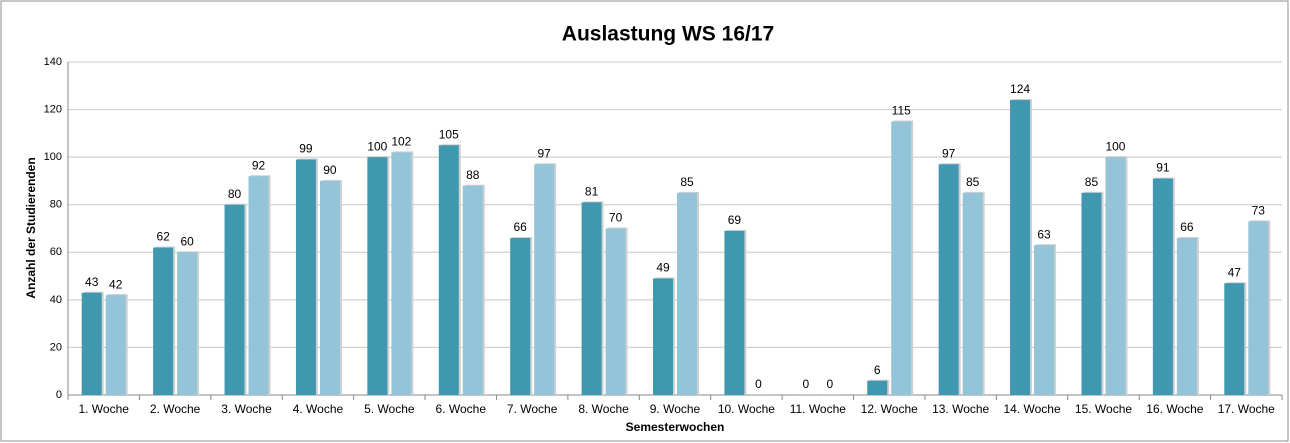  What do you see at coordinates (92, 282) in the screenshot?
I see `data-label: 43` at bounding box center [92, 282].